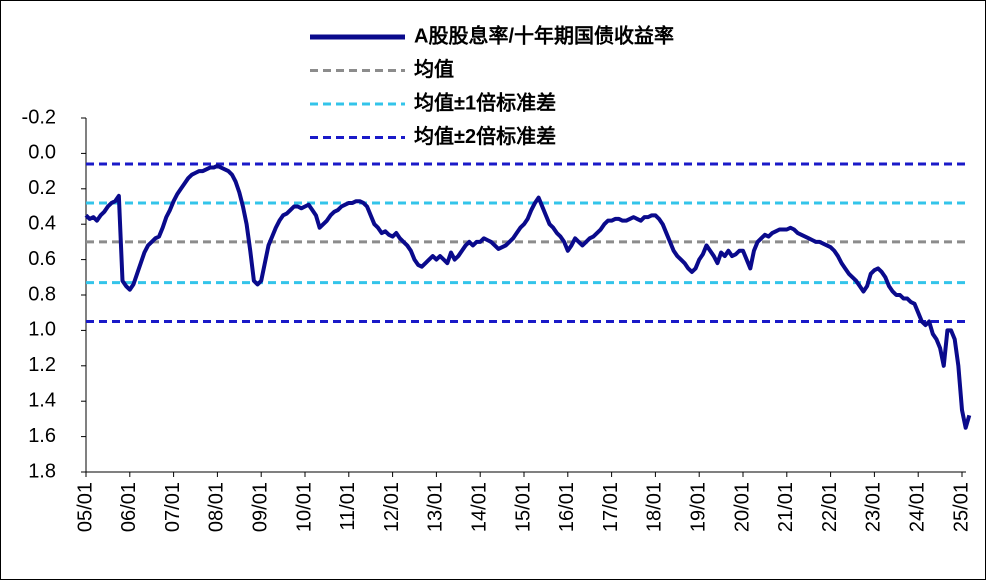 Image resolution: width=986 pixels, height=580 pixels. I want to click on x-tick-label: 08/01, so click(217, 507).